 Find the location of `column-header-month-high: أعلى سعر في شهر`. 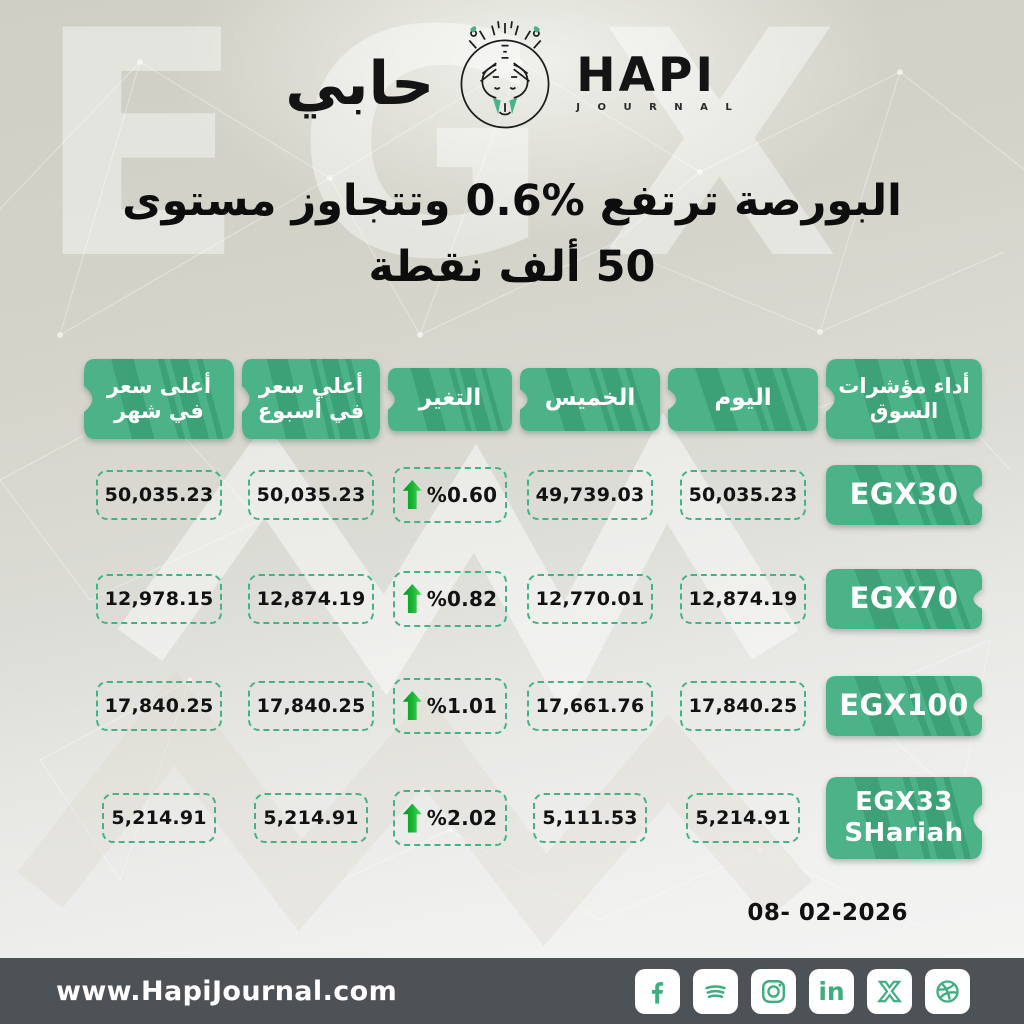

column-header-month-high: أعلى سعر في شهر is located at coordinates (159, 399).